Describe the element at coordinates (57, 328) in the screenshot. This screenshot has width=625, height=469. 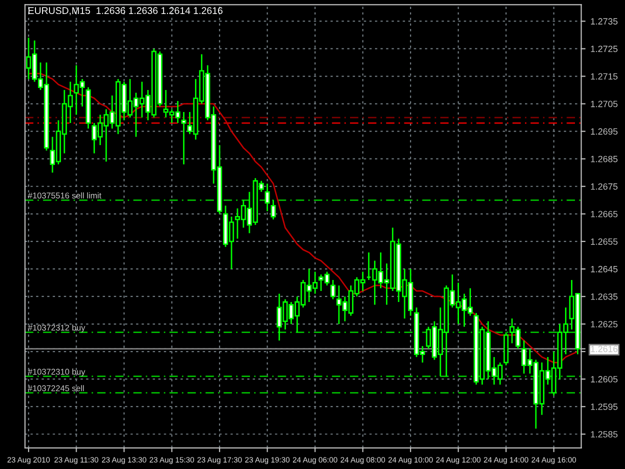
I see `ref-line-label: #10372312 buy` at that location.